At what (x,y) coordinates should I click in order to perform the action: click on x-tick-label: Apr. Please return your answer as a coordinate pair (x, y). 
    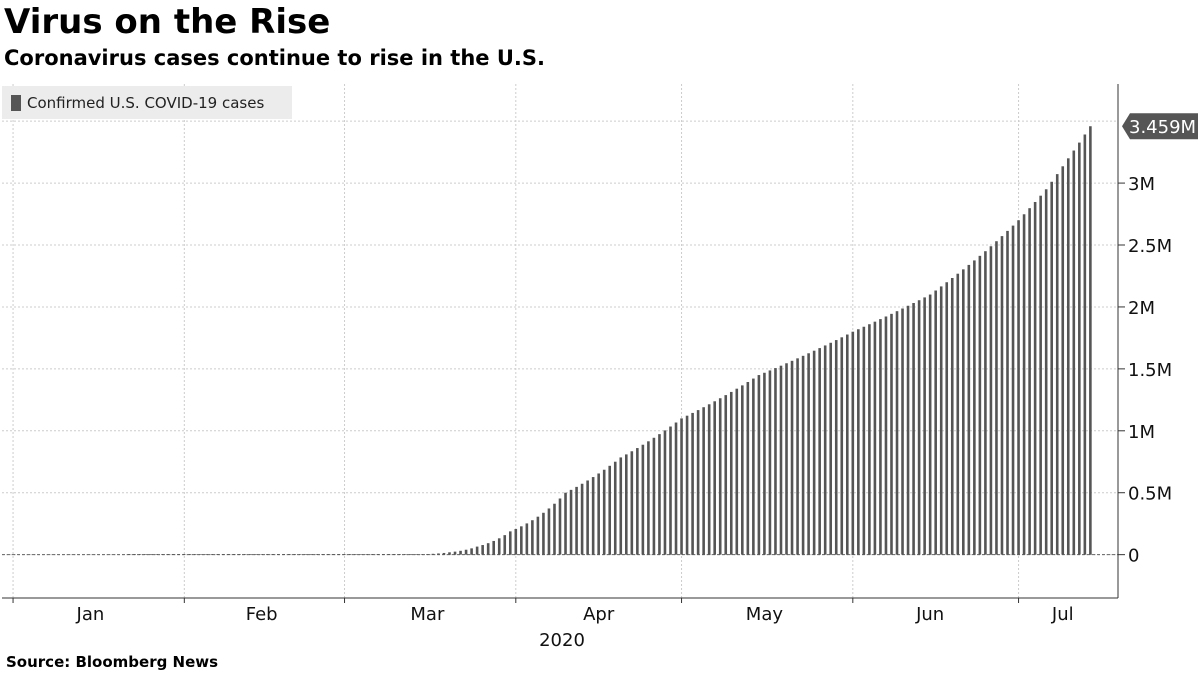
    Looking at the image, I should click on (599, 614).